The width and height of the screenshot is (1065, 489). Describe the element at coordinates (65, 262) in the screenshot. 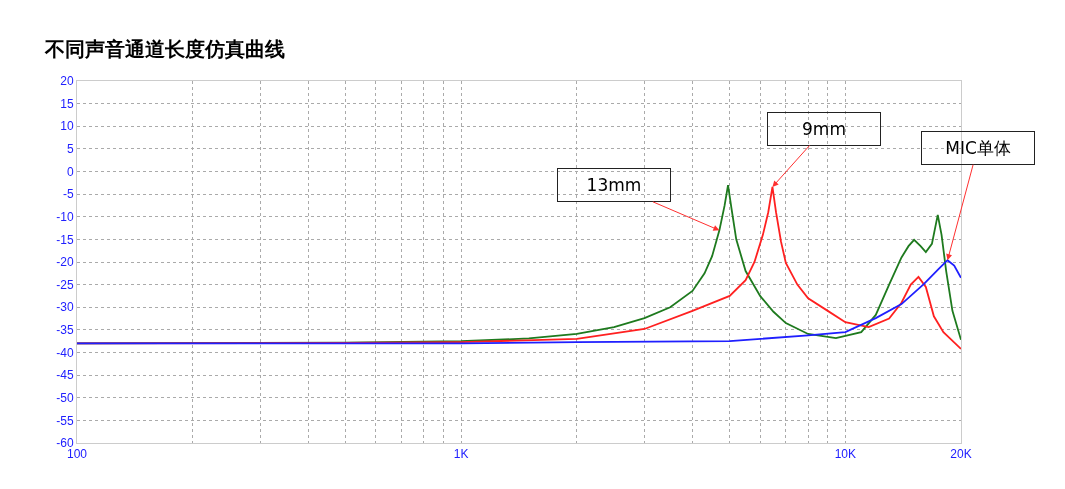

I see `y-tick-label: -20` at that location.